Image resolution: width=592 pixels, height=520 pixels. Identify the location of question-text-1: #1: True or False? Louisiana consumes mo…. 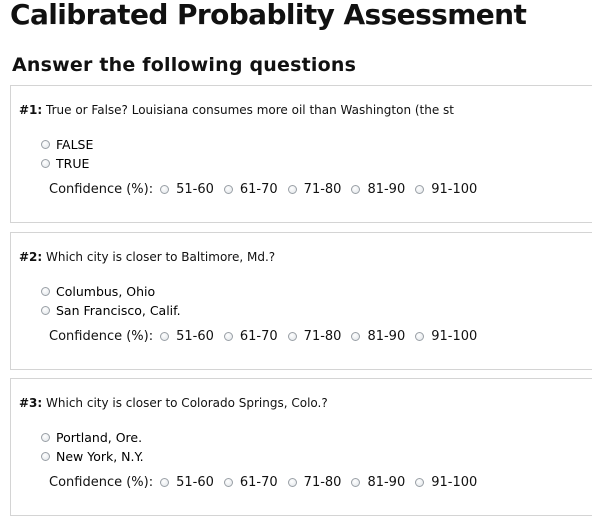
(236, 110).